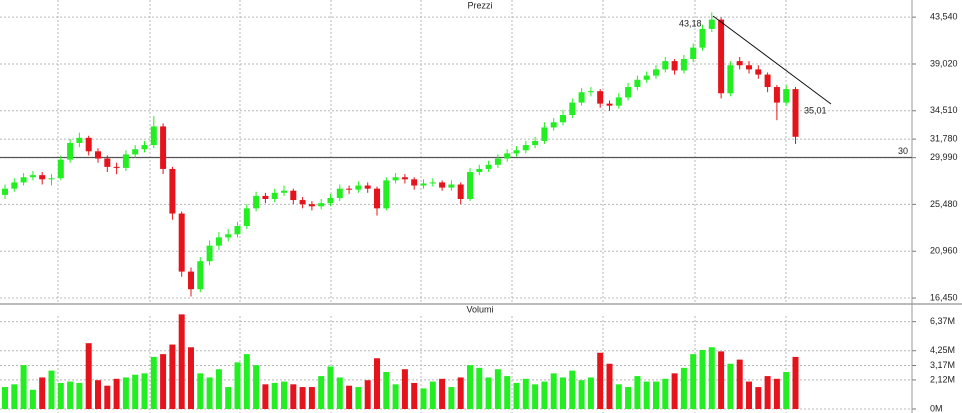  What do you see at coordinates (936, 408) in the screenshot?
I see `y-tick-label: 0M` at bounding box center [936, 408].